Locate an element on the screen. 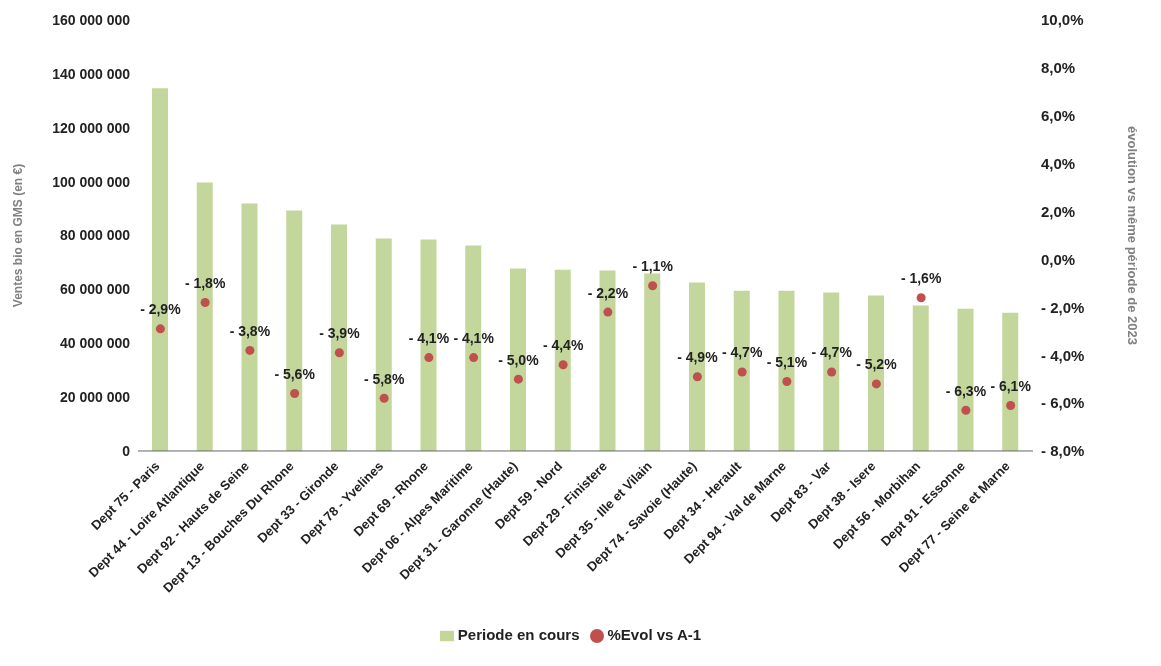 The height and width of the screenshot is (666, 1161). data-label: - 5,8% is located at coordinates (384, 378).